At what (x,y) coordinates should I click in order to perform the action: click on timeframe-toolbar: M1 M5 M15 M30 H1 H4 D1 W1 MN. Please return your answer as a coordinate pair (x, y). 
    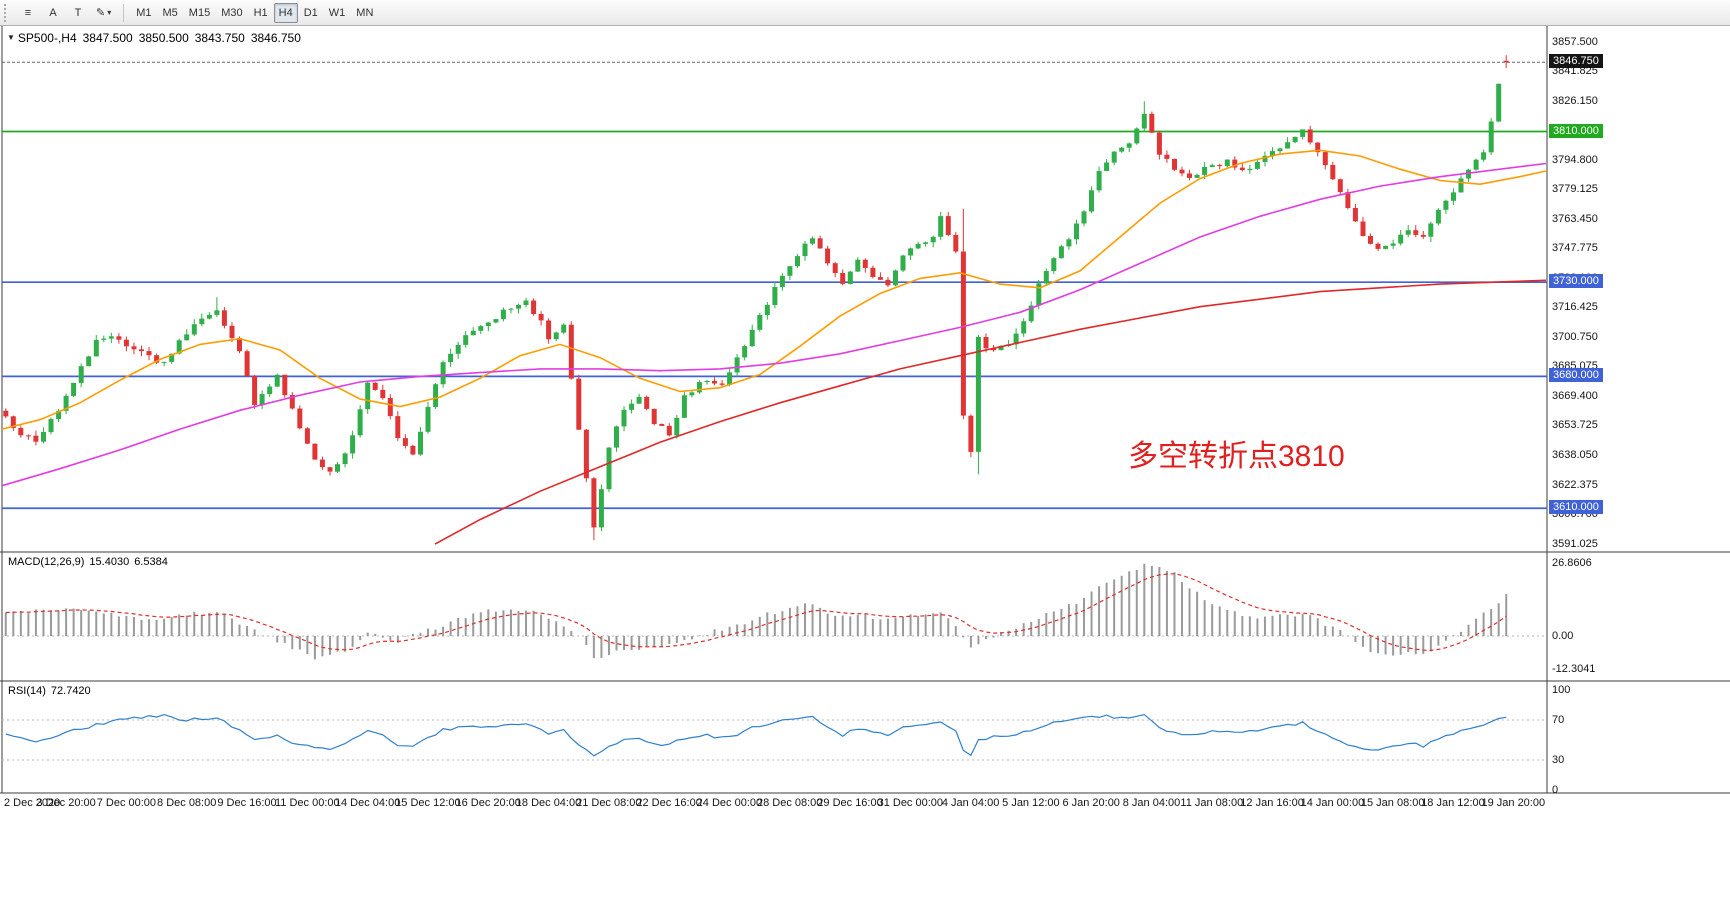
    Looking at the image, I should click on (254, 12).